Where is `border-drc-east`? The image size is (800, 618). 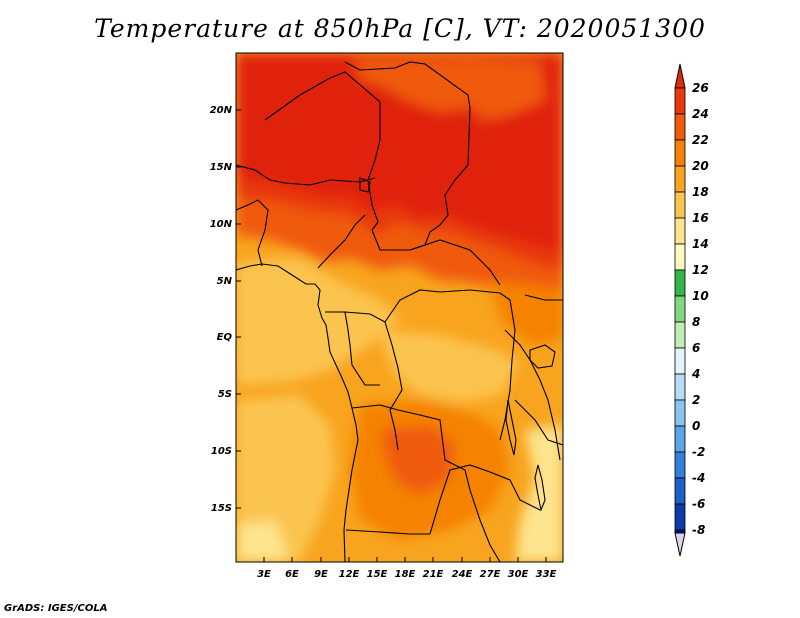 border-drc-east is located at coordinates (507, 370).